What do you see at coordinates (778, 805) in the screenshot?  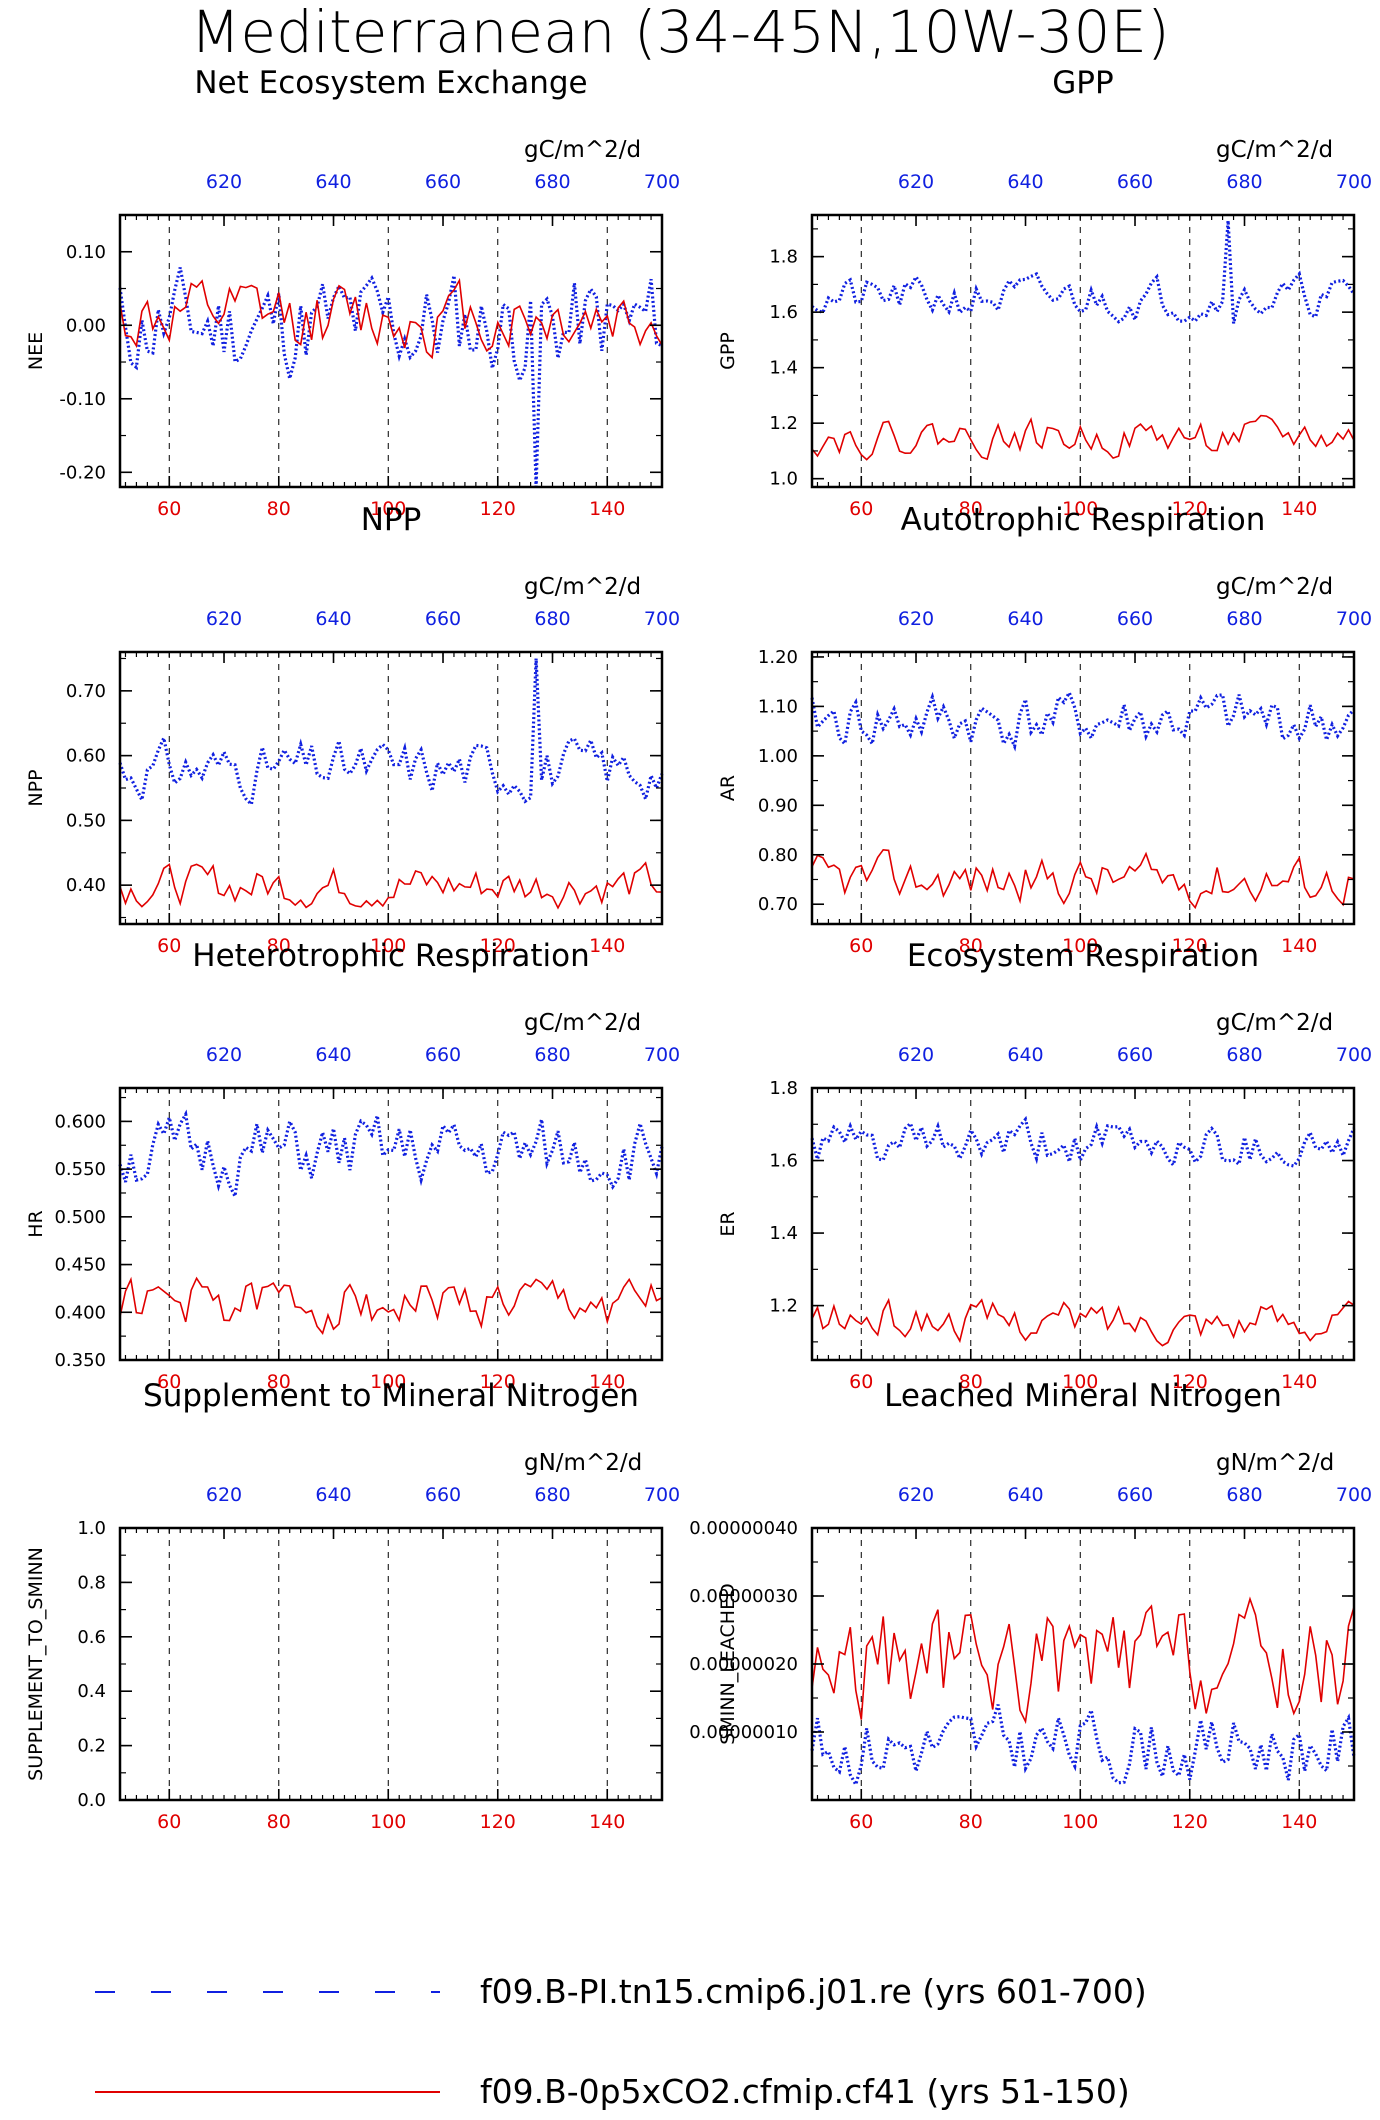 I see `y-tick-label: 0.90` at bounding box center [778, 805].